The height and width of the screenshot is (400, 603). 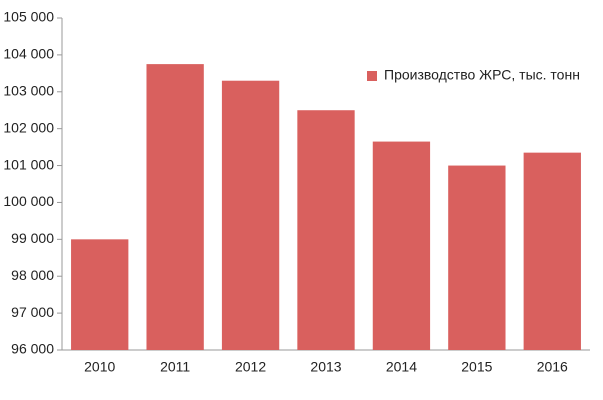 What do you see at coordinates (401, 367) in the screenshot?
I see `x-tick-label: 2014` at bounding box center [401, 367].